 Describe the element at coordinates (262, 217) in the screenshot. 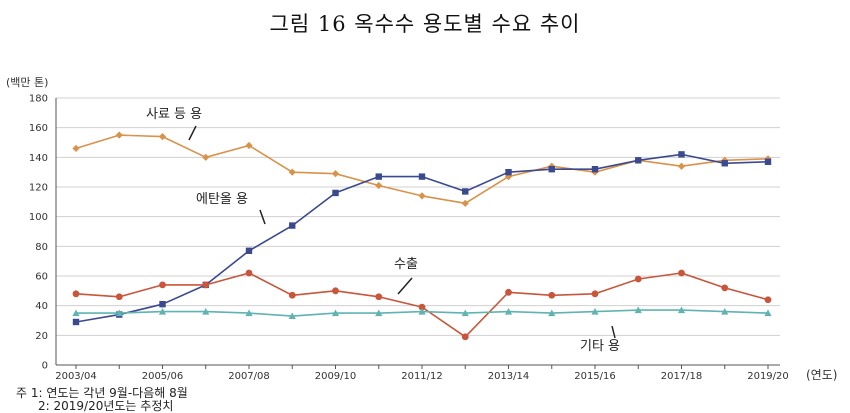

I see `leader-line-ethanol` at that location.